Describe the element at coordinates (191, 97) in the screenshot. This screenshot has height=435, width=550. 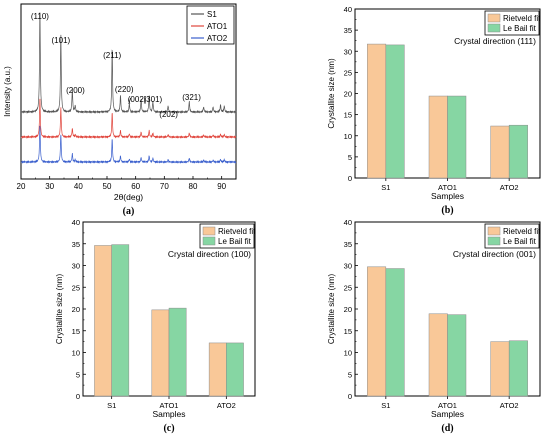
I see `peak-label: (321)` at that location.